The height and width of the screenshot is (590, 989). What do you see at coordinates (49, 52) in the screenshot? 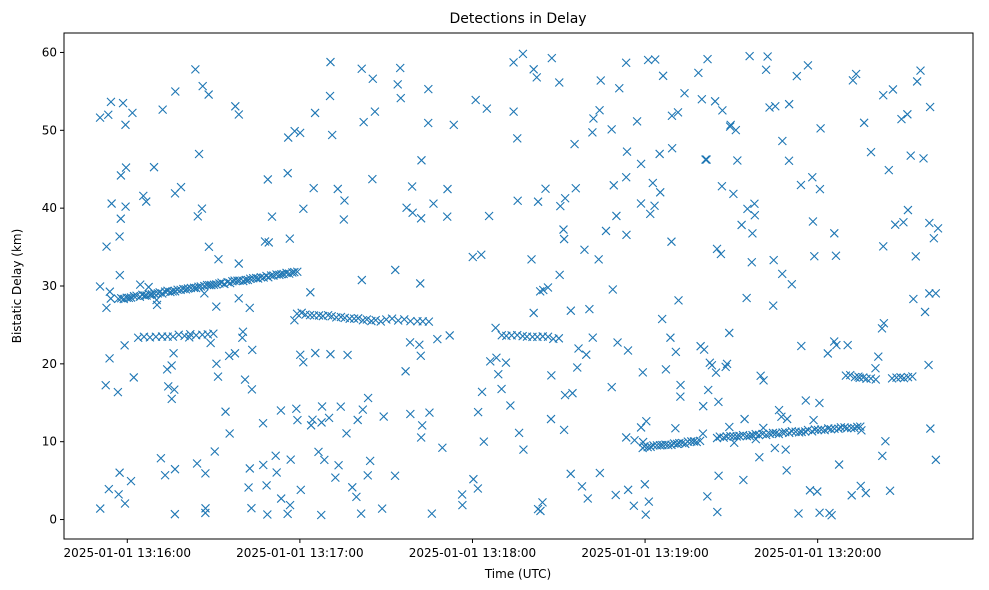
I see `y-tick-label: 60` at bounding box center [49, 52].